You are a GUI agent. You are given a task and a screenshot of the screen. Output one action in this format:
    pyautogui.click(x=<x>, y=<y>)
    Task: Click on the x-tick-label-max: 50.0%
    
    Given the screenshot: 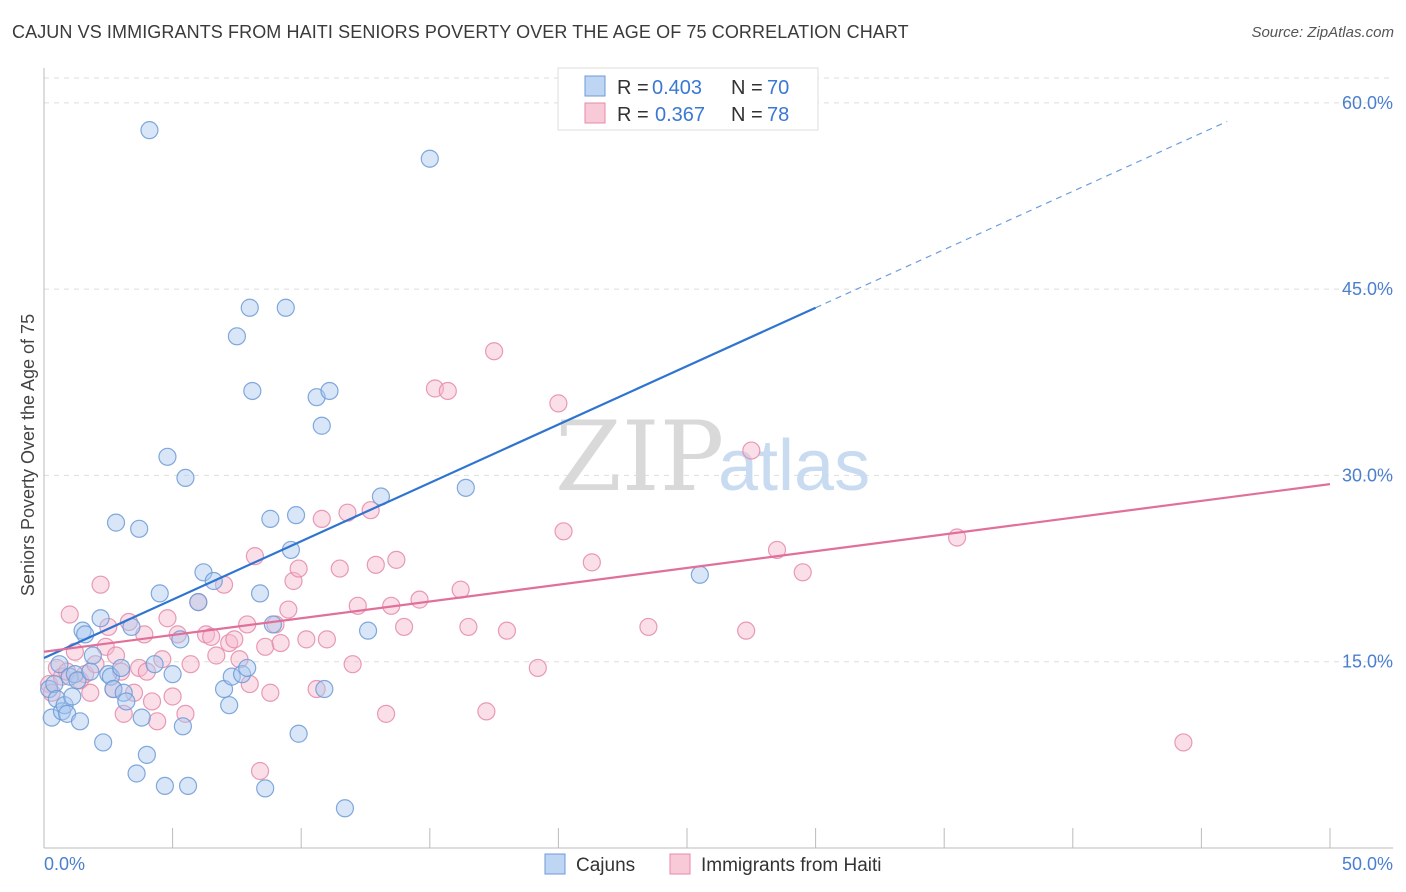 What is the action you would take?
    pyautogui.click(x=1367, y=864)
    